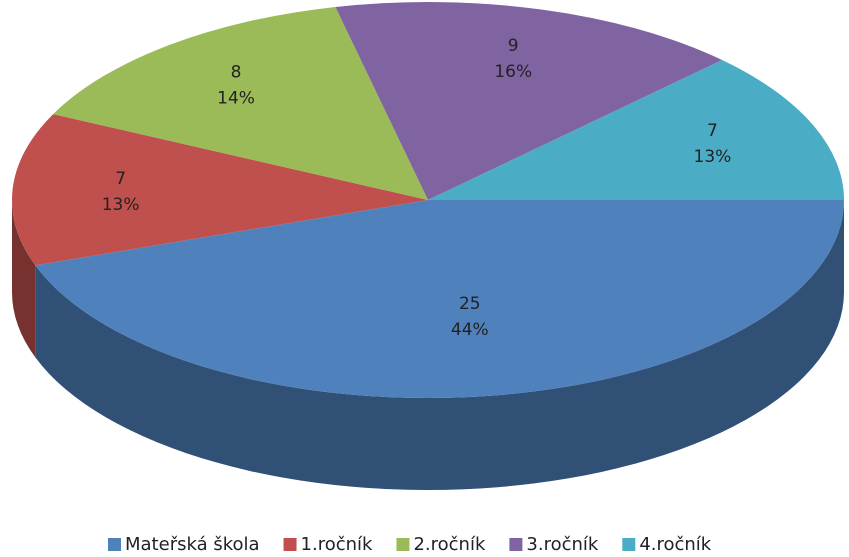 This screenshot has width=849, height=557. Describe the element at coordinates (449, 544) in the screenshot. I see `legend-label: 2.ročník` at that location.